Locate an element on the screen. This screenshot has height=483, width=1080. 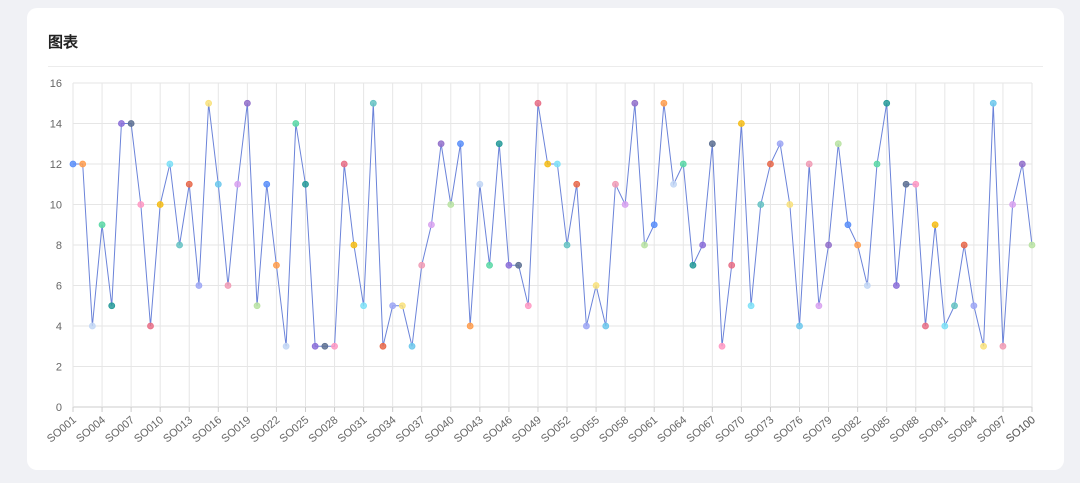
x-tick-label: SO067 is located at coordinates (701, 429).